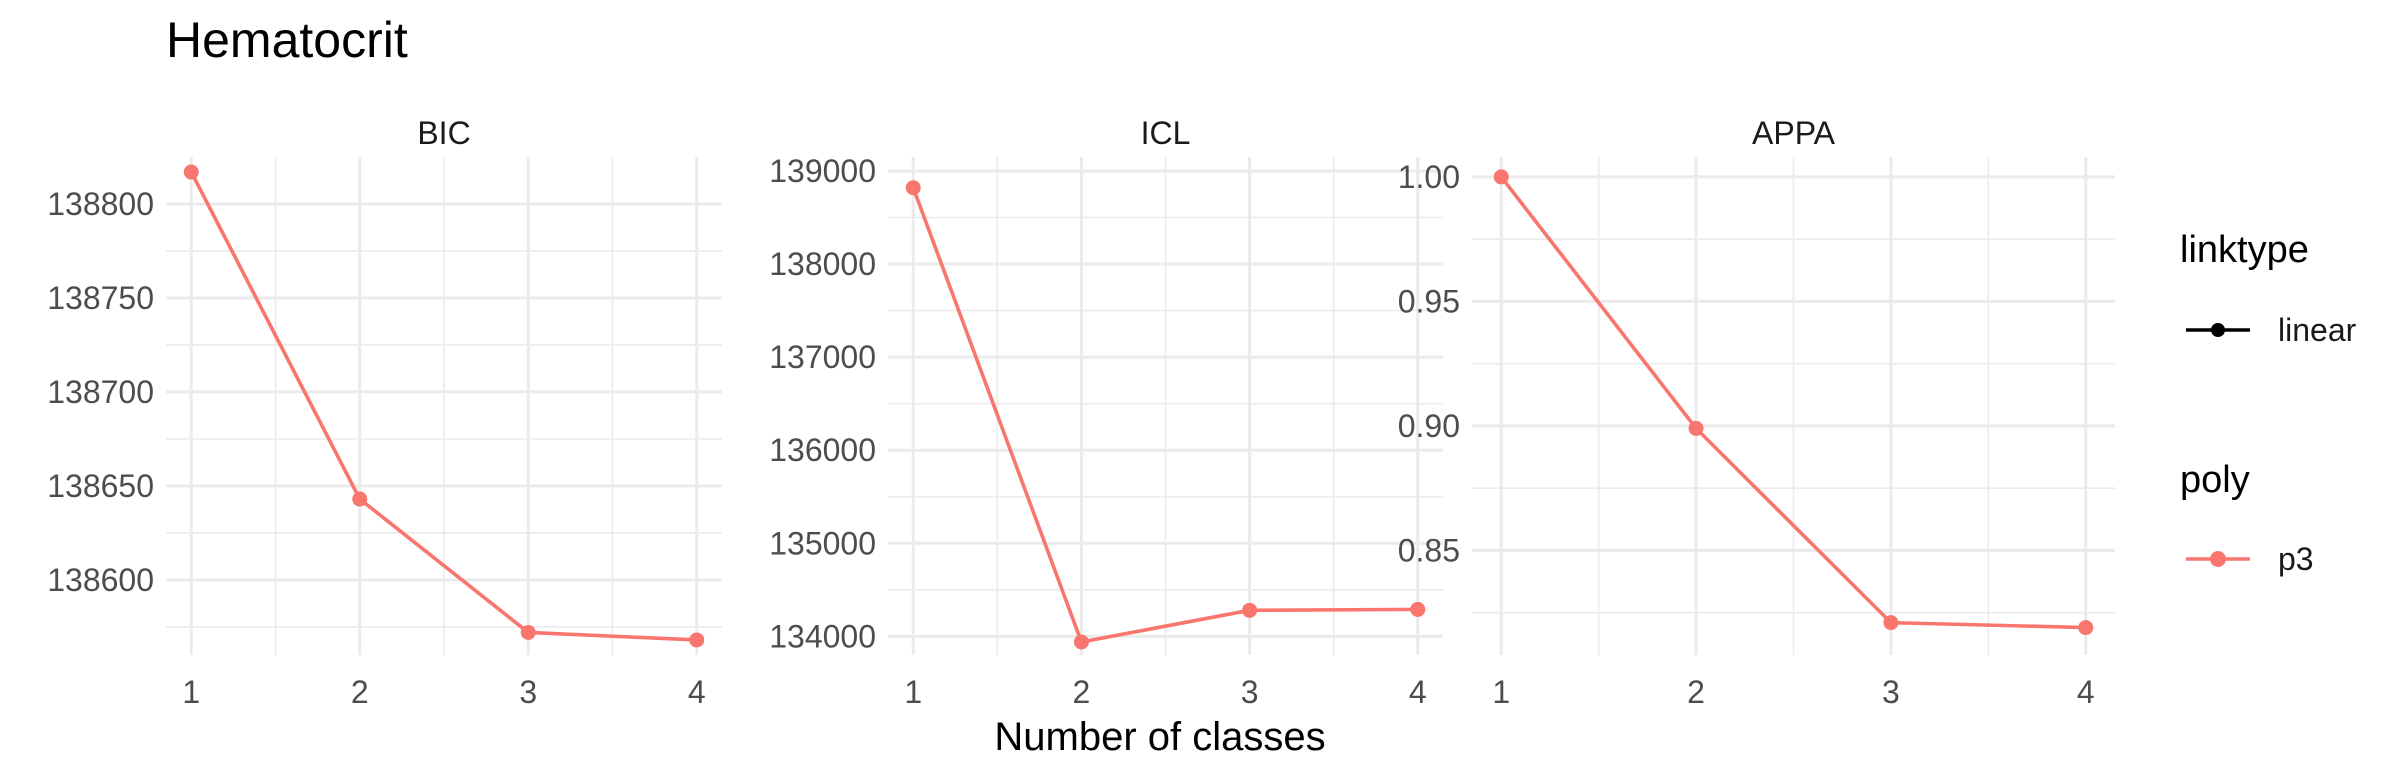 The width and height of the screenshot is (2400, 780). What do you see at coordinates (1429, 426) in the screenshot?
I see `y-tick-label: 0.90` at bounding box center [1429, 426].